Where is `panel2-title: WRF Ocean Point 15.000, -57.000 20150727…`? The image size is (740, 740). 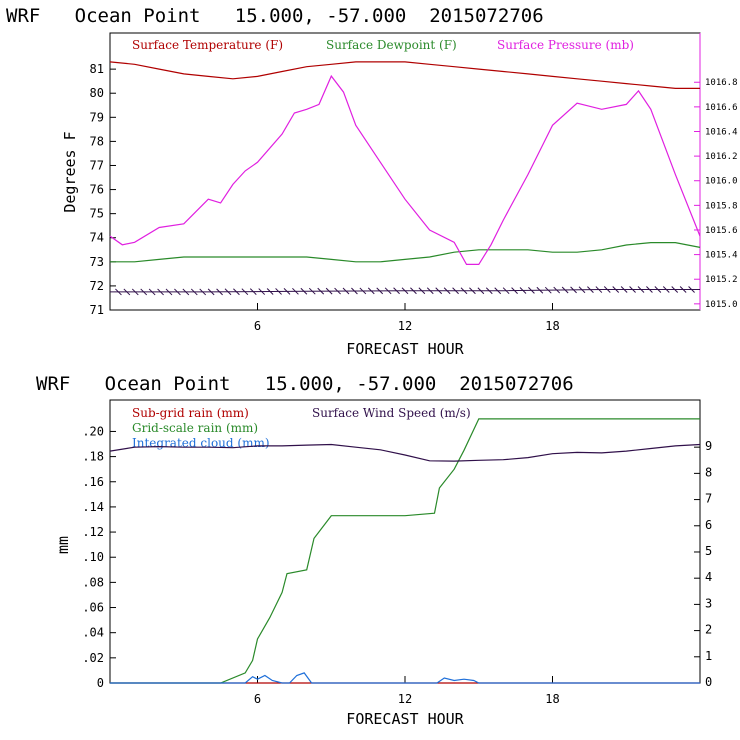 panel2-title: WRF Ocean Point 15.000, -57.000 20150727… is located at coordinates (305, 384).